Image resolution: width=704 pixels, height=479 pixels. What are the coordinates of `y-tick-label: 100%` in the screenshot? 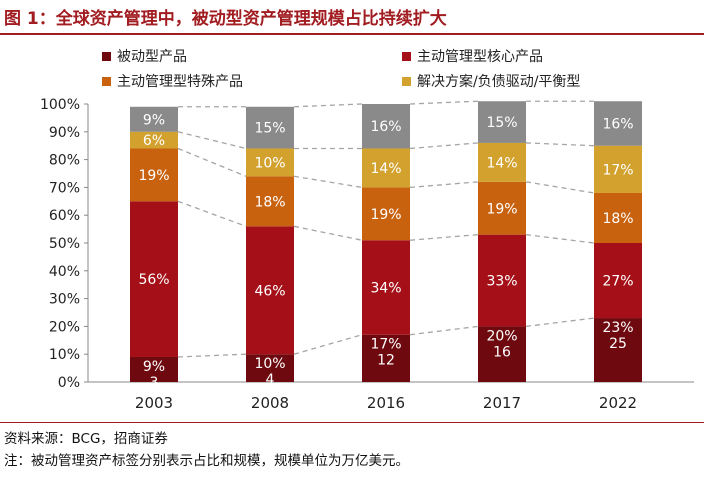 It's located at (60, 105).